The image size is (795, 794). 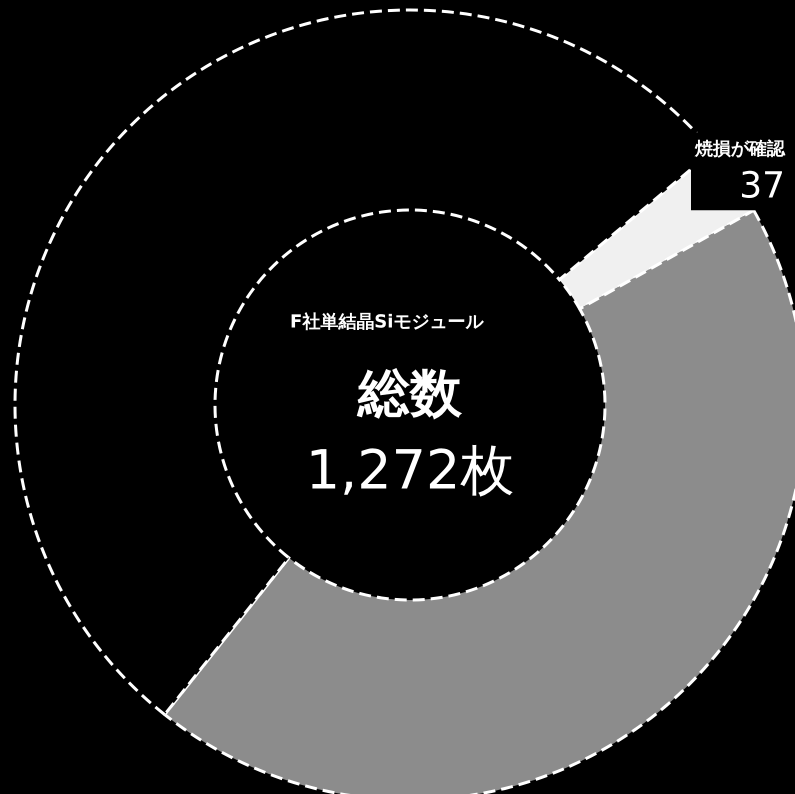 I want to click on slice-label: 焼損が確認, so click(x=740, y=149).